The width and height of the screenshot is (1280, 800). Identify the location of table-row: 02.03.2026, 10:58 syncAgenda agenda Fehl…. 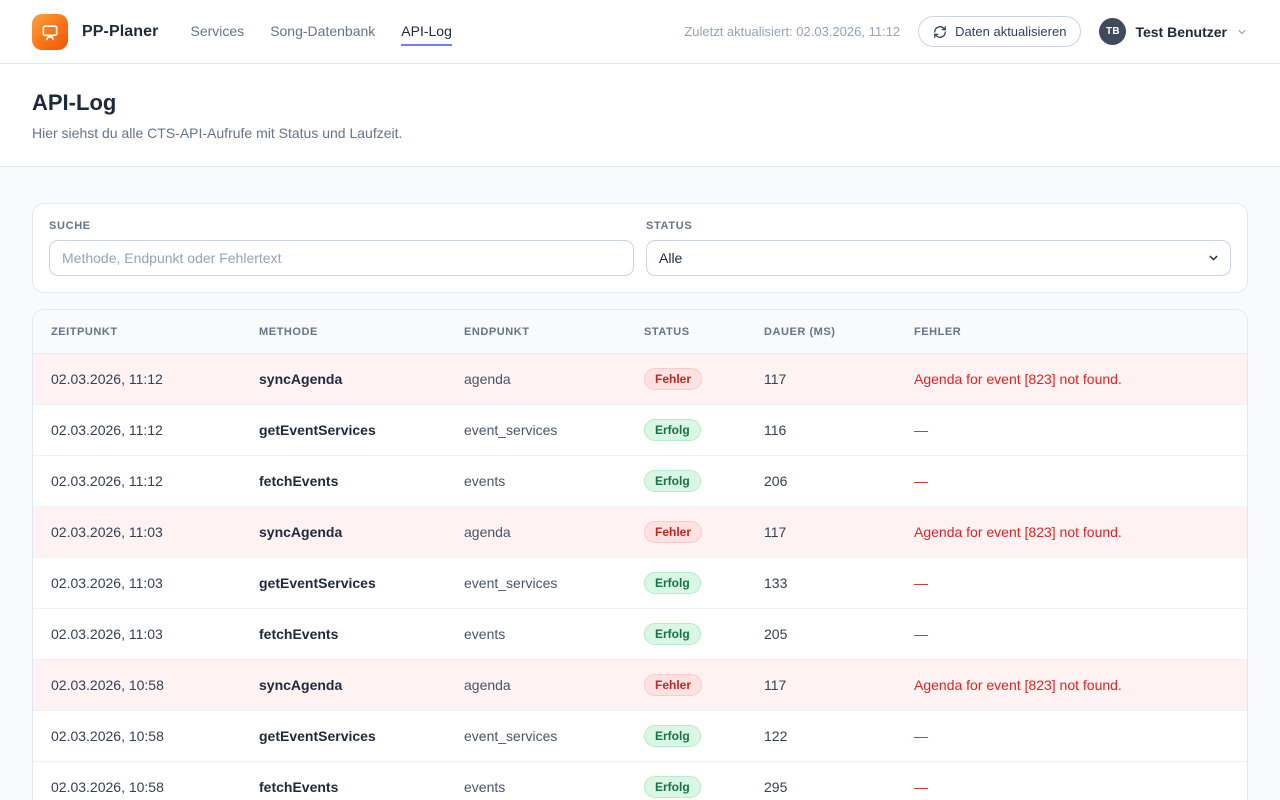
(640, 685).